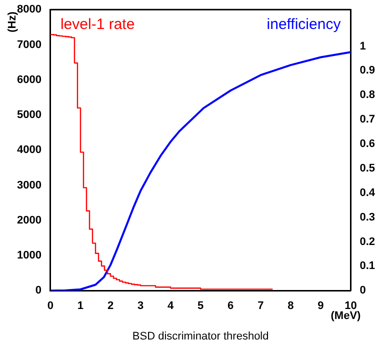 This screenshot has width=378, height=347. Describe the element at coordinates (29, 185) in the screenshot. I see `y-tick-label: 3000` at that location.